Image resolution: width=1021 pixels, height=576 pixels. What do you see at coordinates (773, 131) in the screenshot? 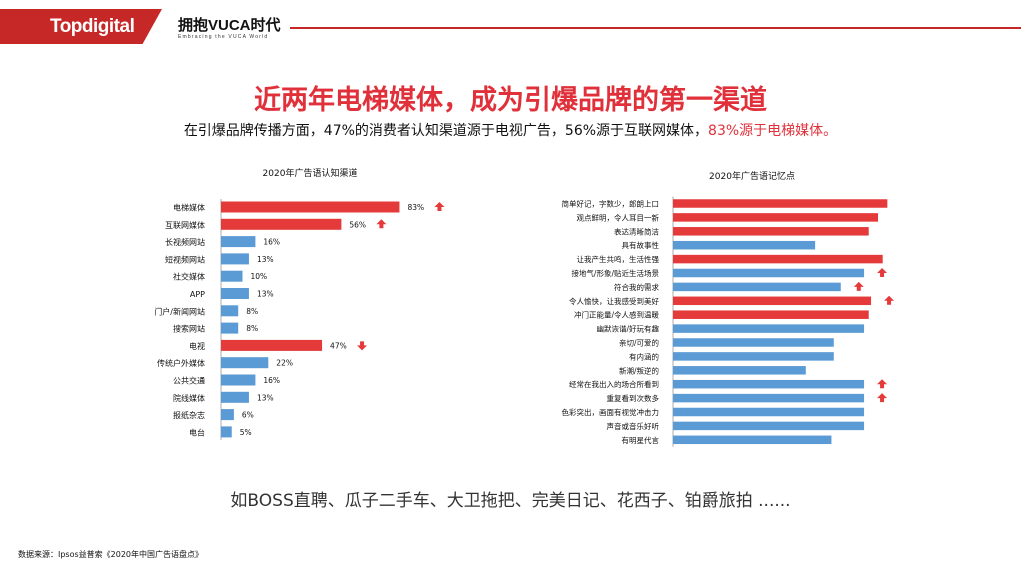
I see `subtitle-highlight: 83%源于电梯媒体。` at bounding box center [773, 131].